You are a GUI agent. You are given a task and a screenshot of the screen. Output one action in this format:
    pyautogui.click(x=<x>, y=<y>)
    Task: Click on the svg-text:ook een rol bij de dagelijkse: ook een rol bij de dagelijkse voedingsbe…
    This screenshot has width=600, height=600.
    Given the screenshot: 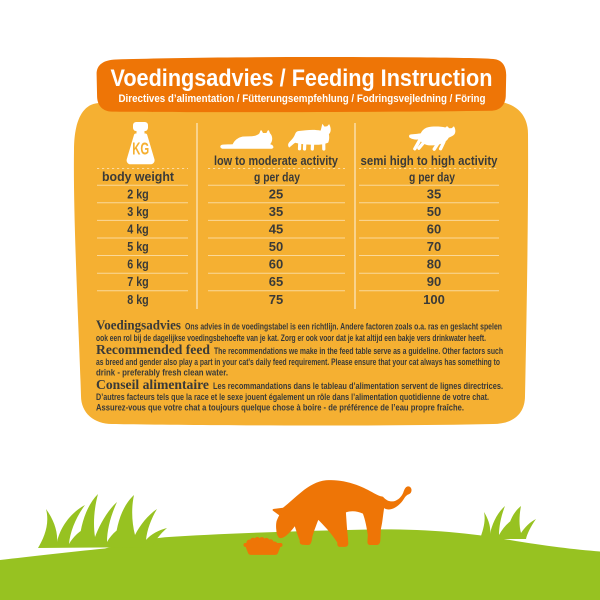 What is the action you would take?
    pyautogui.click(x=291, y=338)
    